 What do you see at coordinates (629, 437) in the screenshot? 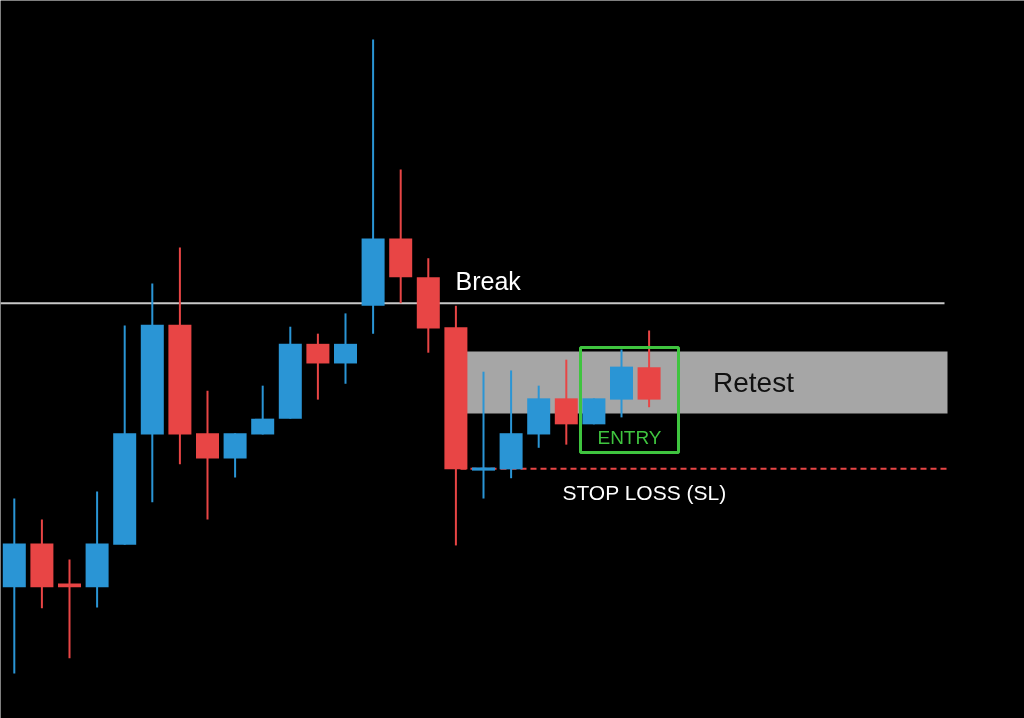
I see `annotation: ENTRY` at bounding box center [629, 437].